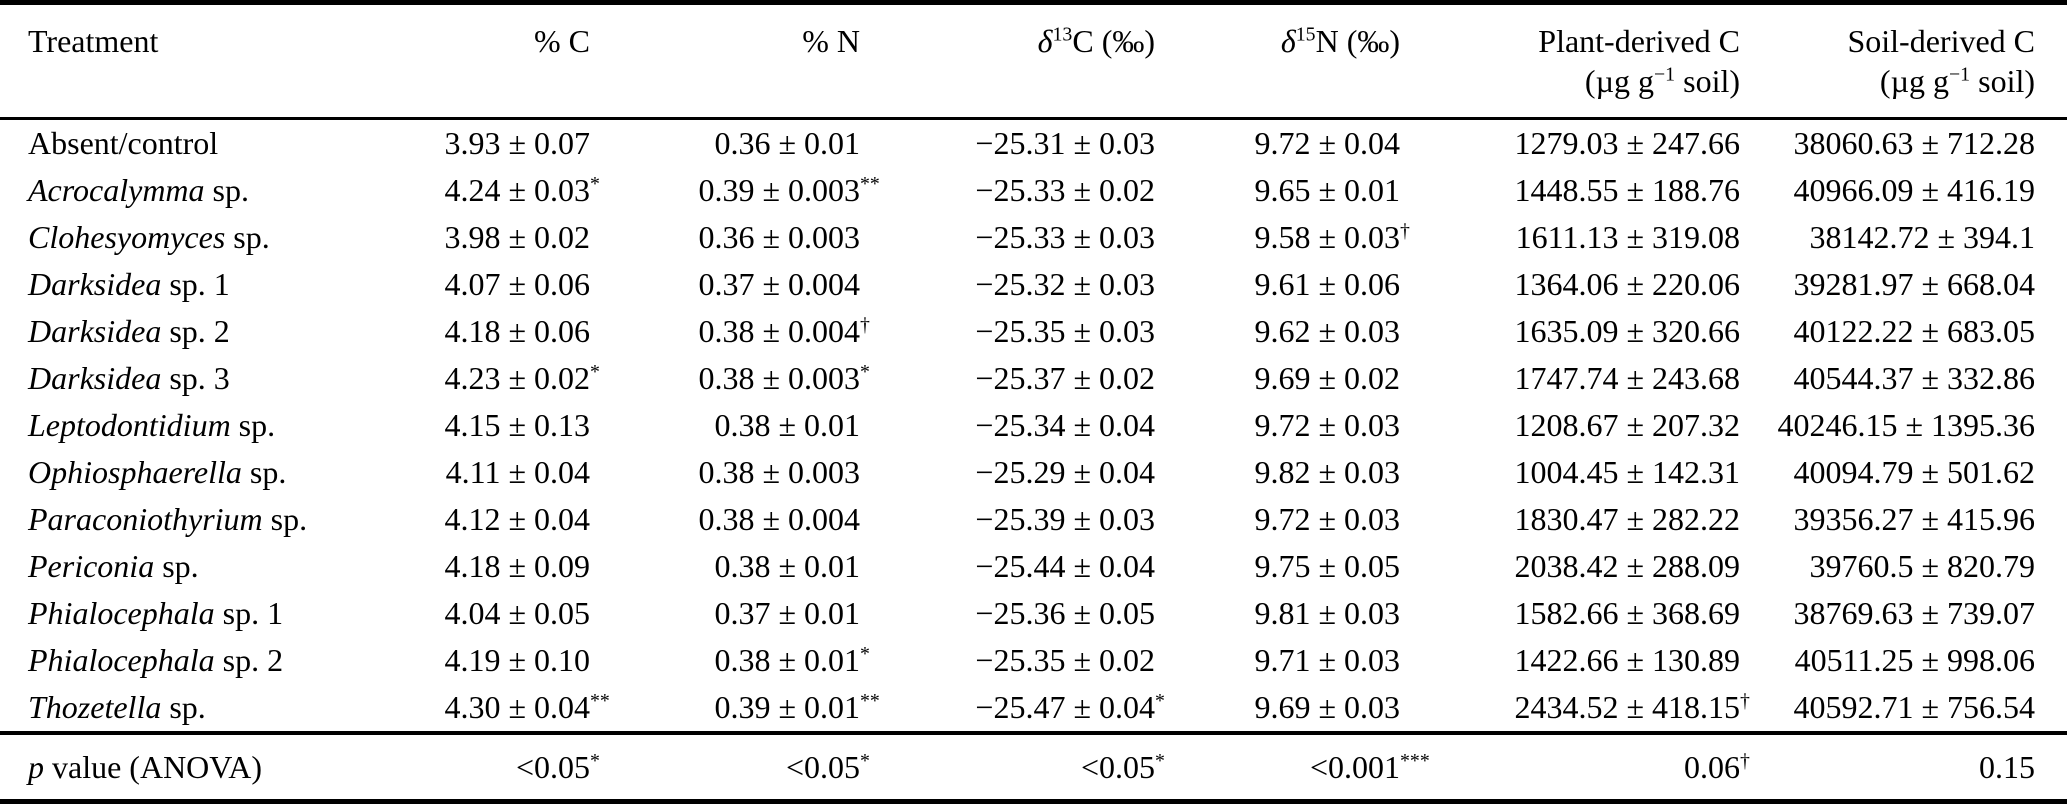 This screenshot has height=805, width=2067. I want to click on value: 9.61 ± 0.06, so click(1327, 284).